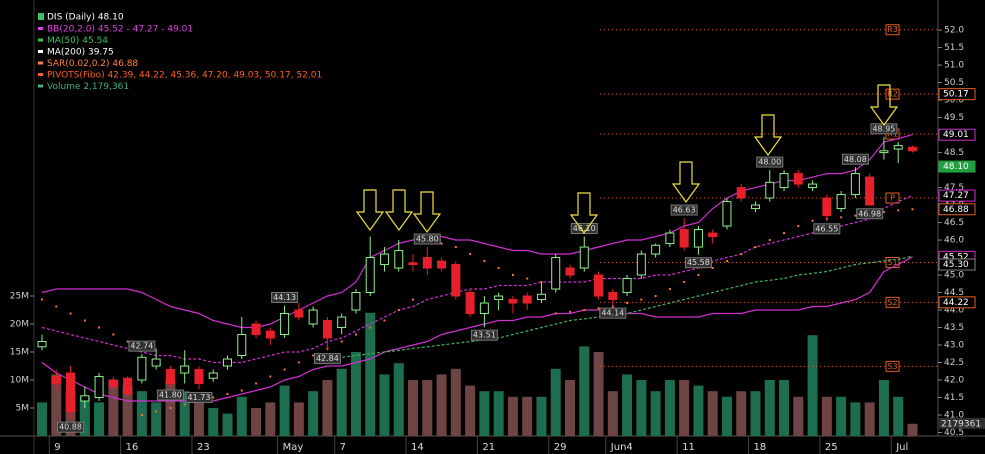 The image size is (985, 454). I want to click on price-label: 41.80, so click(170, 395).